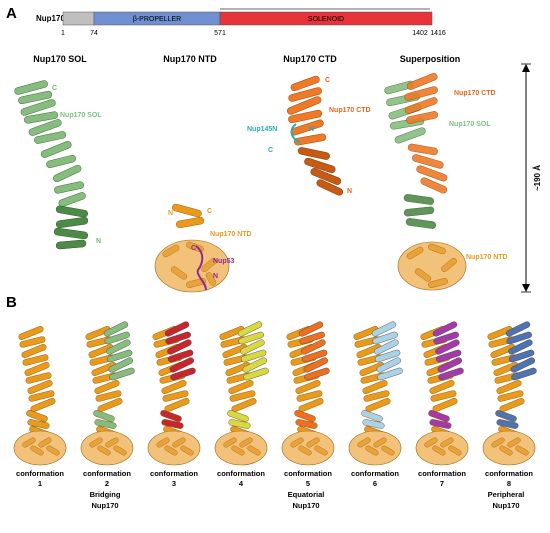  What do you see at coordinates (98, 241) in the screenshot?
I see `sol-label-n: N` at bounding box center [98, 241].